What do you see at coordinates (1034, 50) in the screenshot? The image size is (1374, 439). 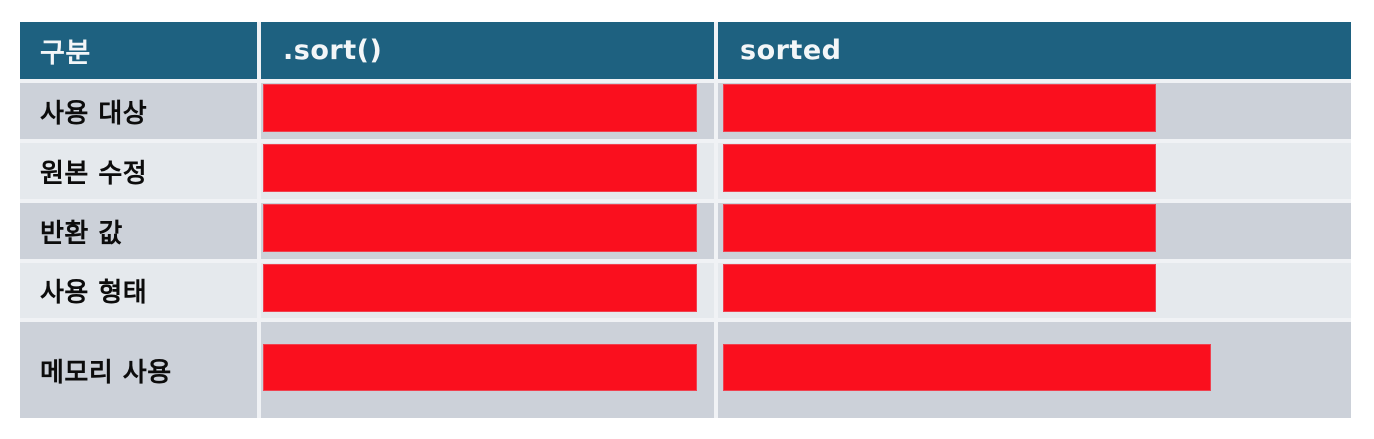 I see `header-cell-sorted-function: sorted` at bounding box center [1034, 50].